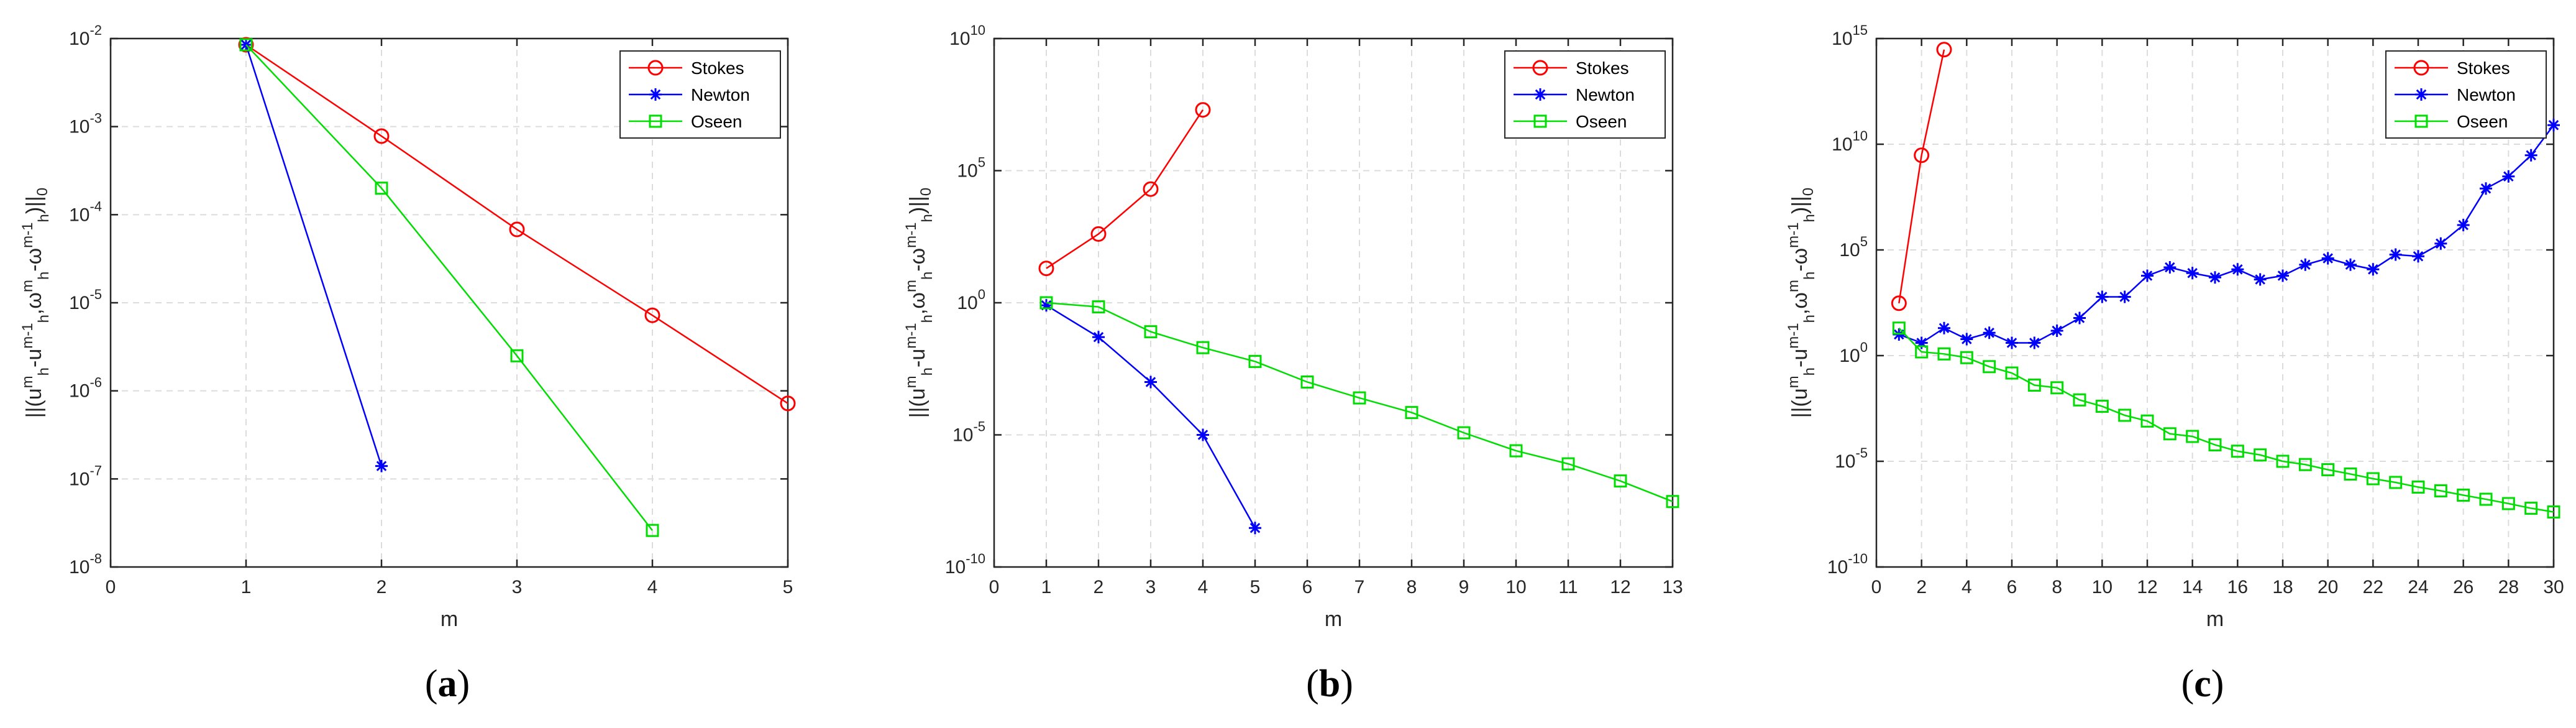 The image size is (2576, 728). Describe the element at coordinates (447, 684) in the screenshot. I see `panel-label: (a)` at that location.